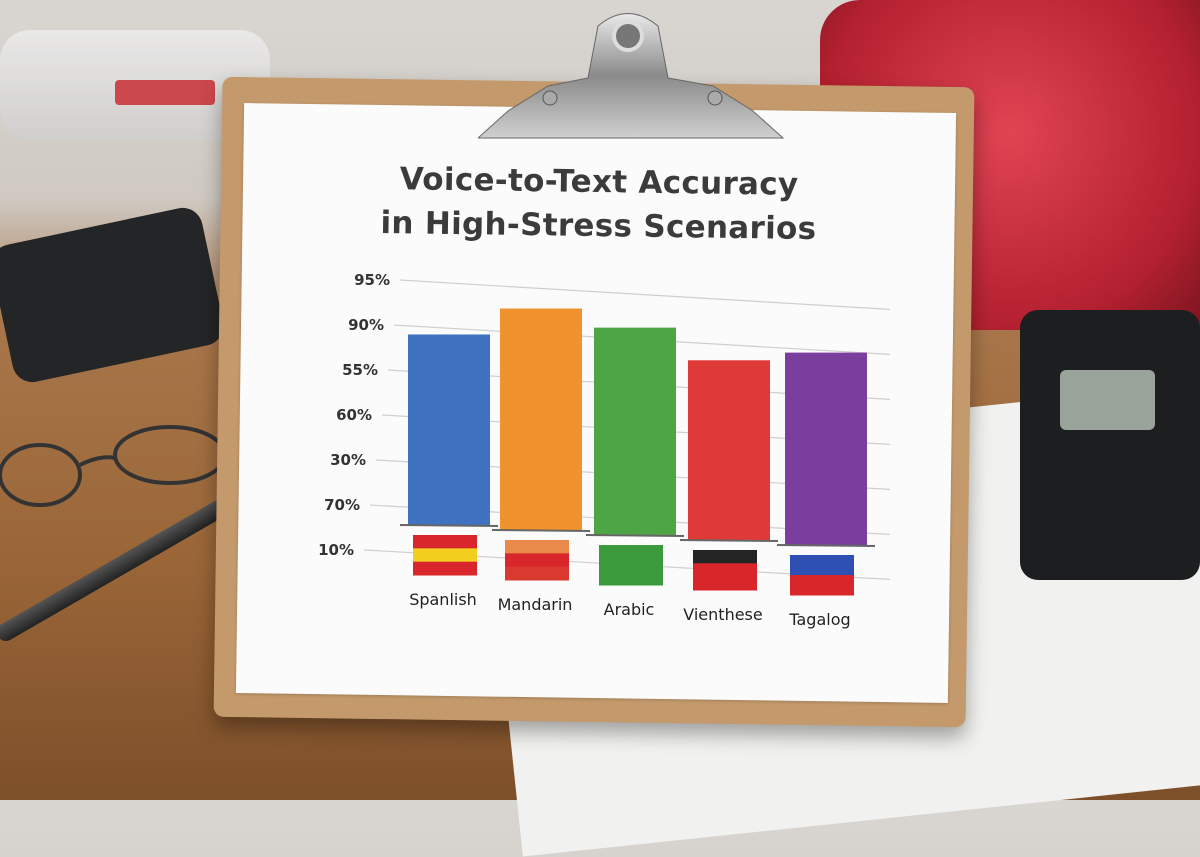 The image size is (1200, 857). I want to click on y-tick-label: 95%, so click(372, 280).